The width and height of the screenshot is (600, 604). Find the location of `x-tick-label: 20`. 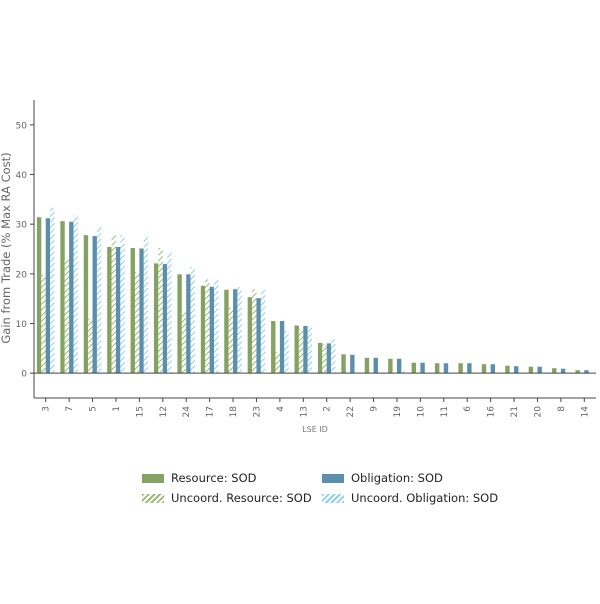

x-tick-label: 20 is located at coordinates (538, 412).